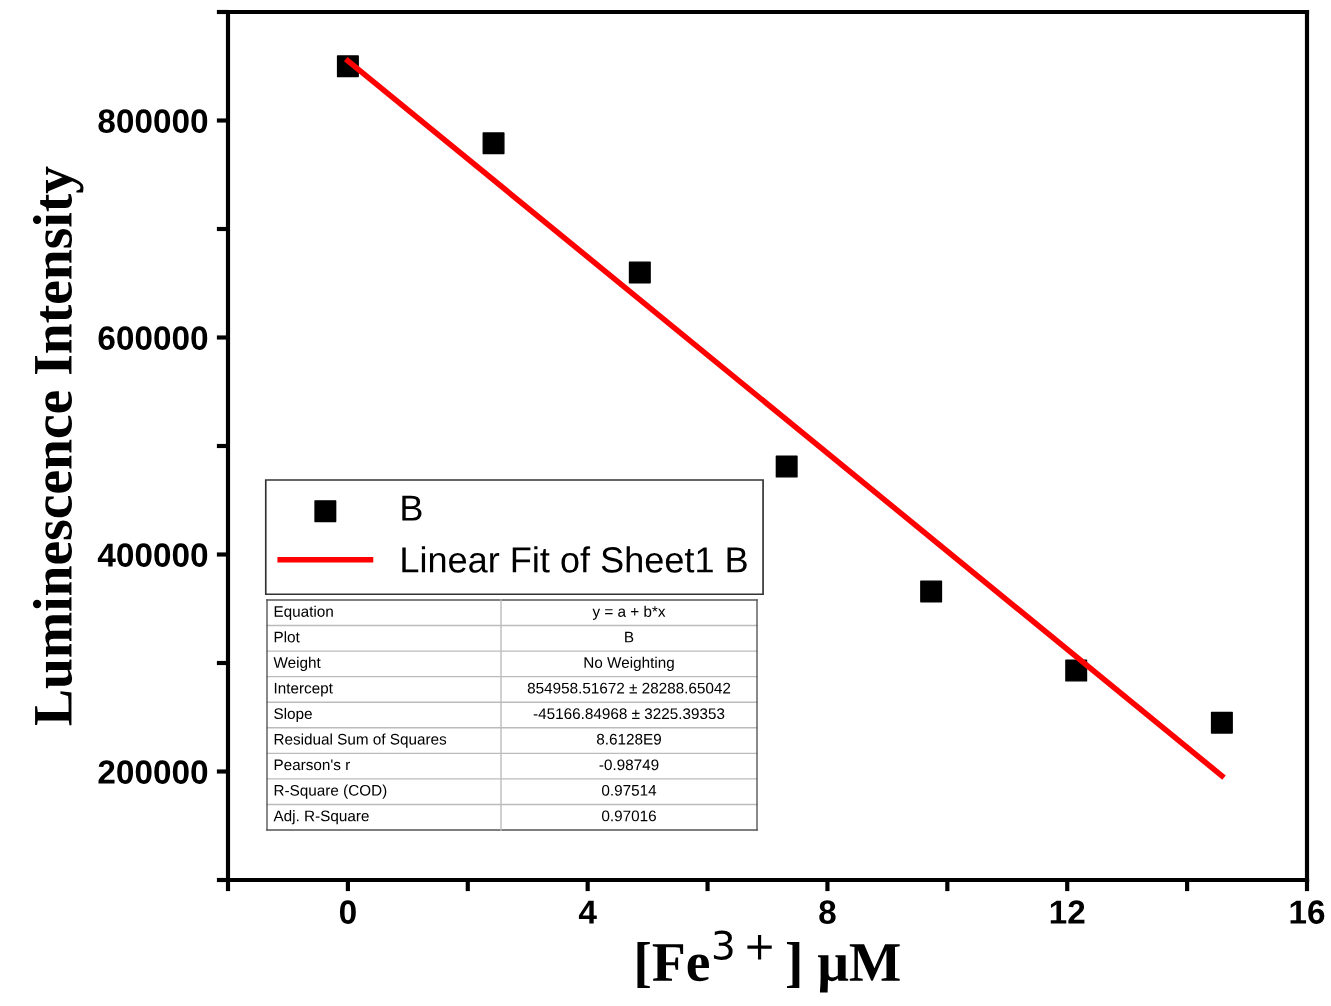 This screenshot has width=1331, height=1006. I want to click on annotation: Slope, so click(293, 715).